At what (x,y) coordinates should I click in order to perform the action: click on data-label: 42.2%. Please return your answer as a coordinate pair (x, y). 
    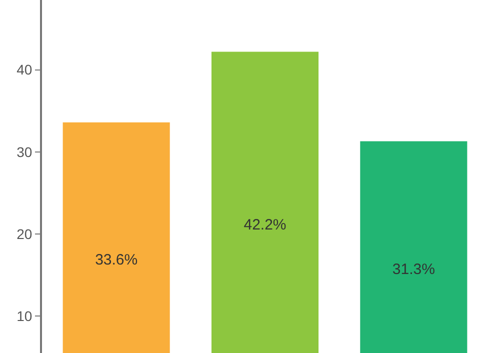
    Looking at the image, I should click on (265, 225).